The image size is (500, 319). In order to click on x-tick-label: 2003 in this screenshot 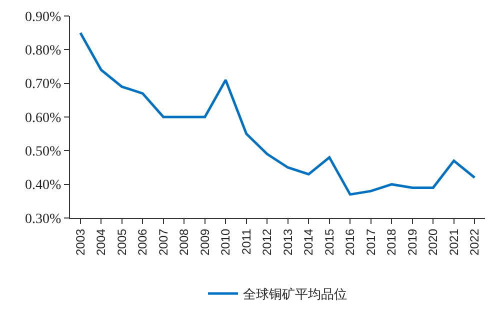, I will do `click(80, 242)`.